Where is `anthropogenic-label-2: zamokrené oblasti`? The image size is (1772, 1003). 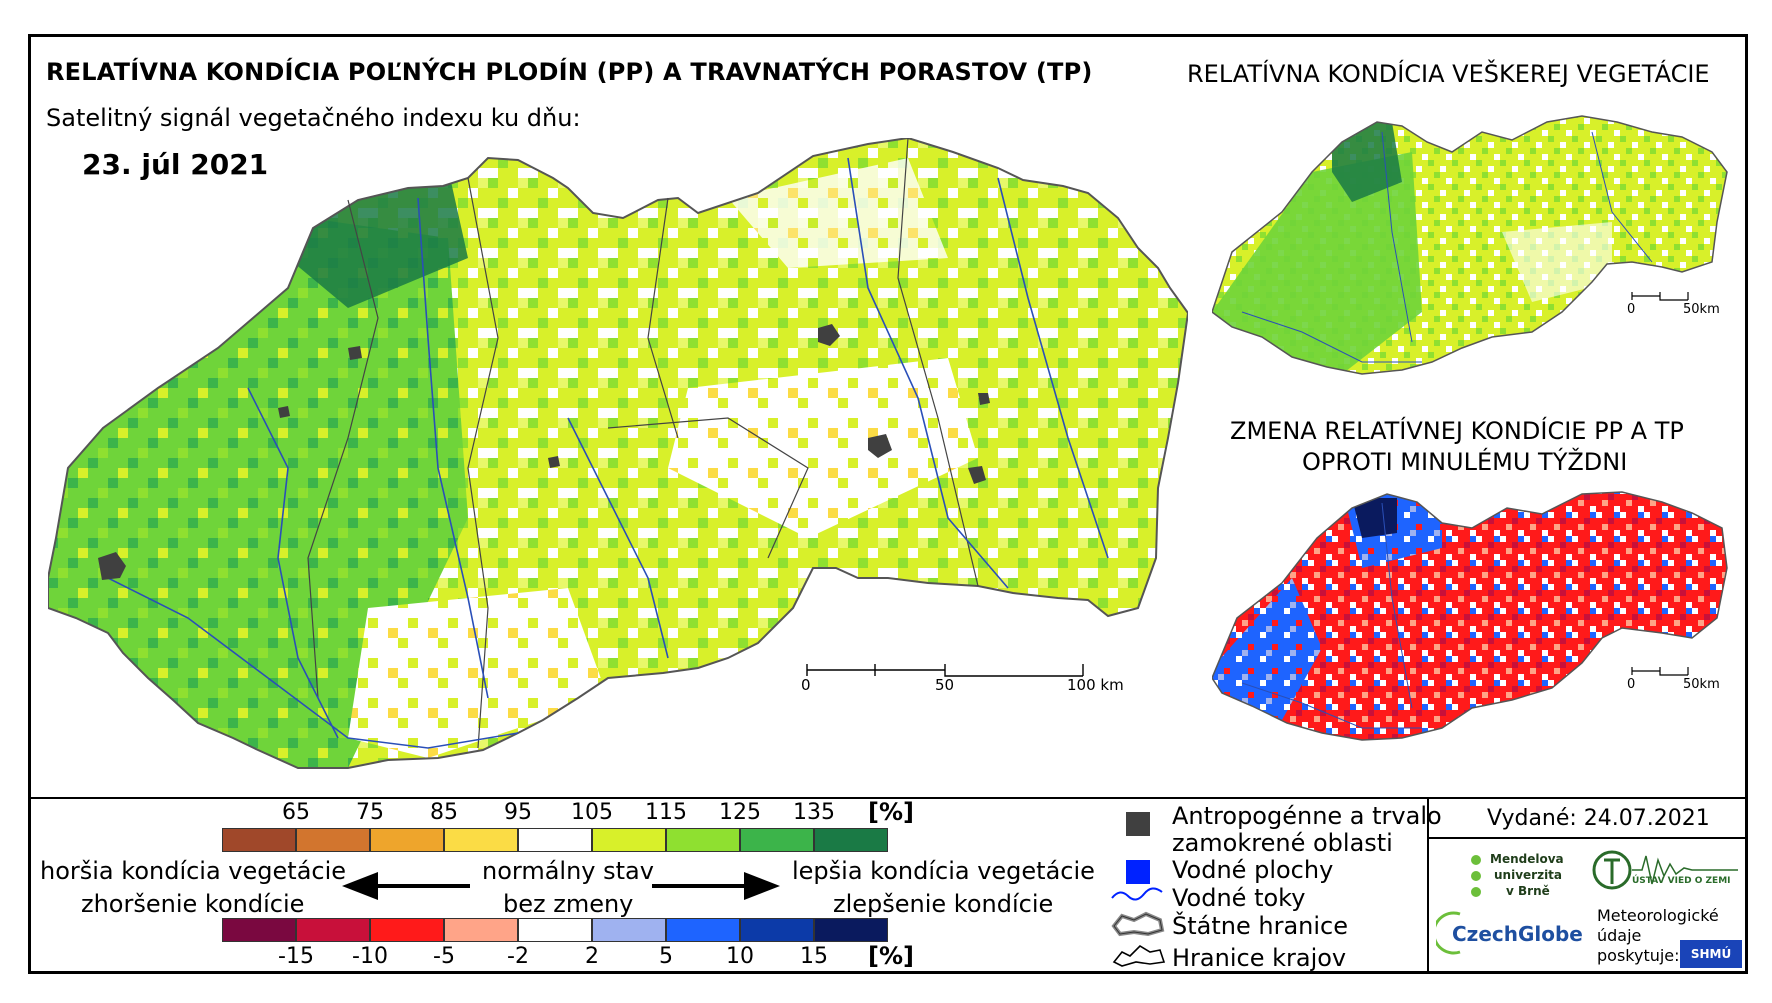
anthropogenic-label-2: zamokrené oblasti is located at coordinates (1282, 843).